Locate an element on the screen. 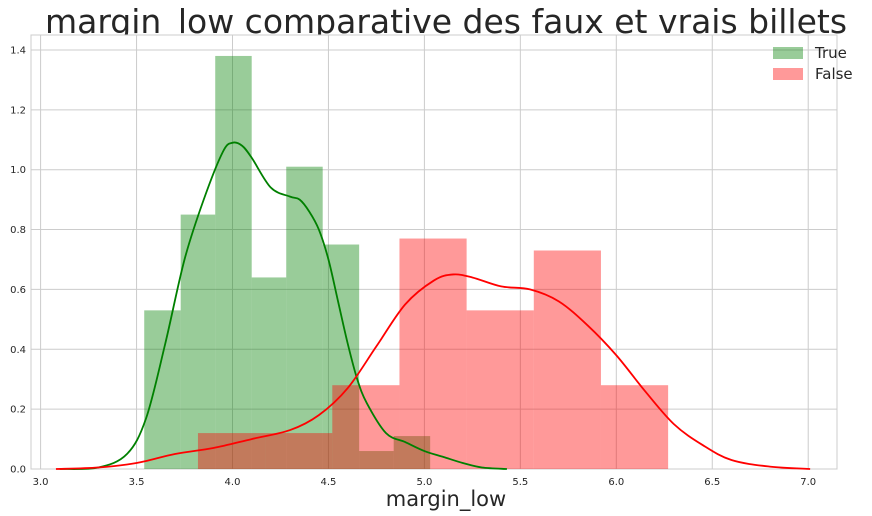  x-tick-label: 6.0 is located at coordinates (616, 482).